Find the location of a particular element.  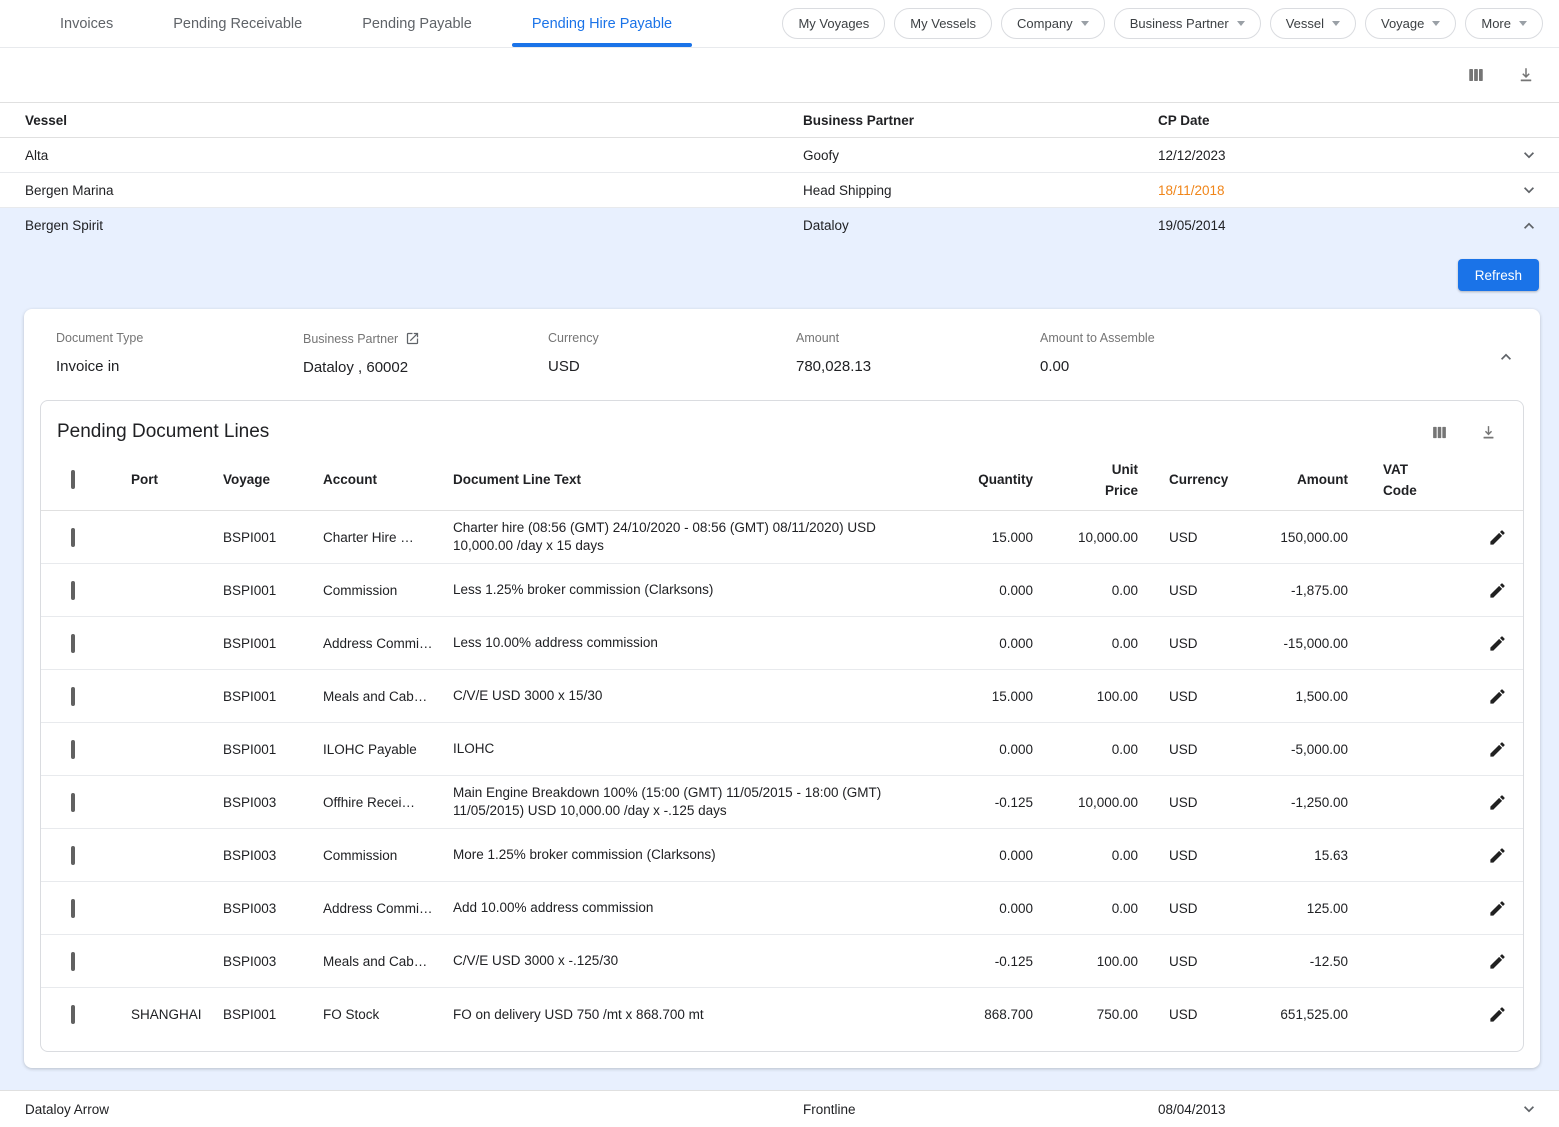

vessel-column-header: Vessel is located at coordinates (46, 120).